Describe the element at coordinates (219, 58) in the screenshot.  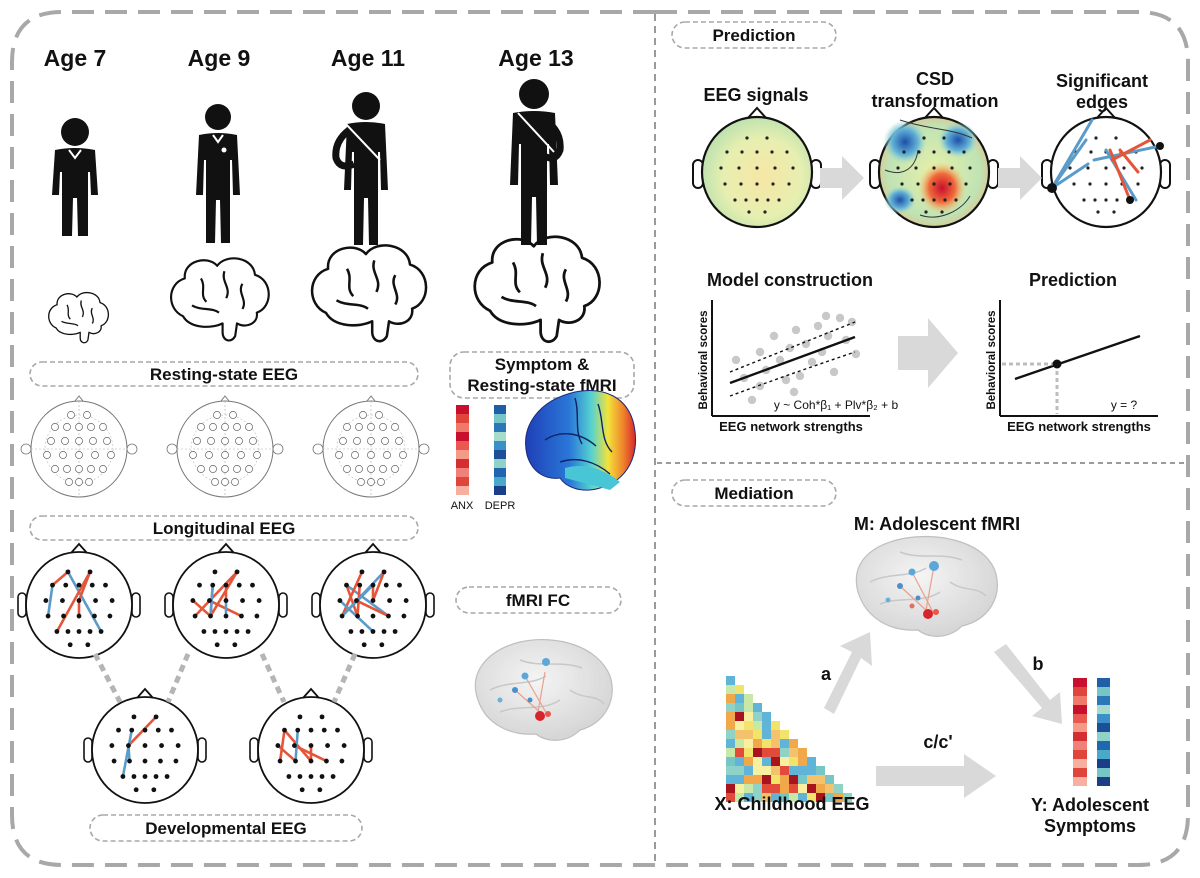
I see `age-title: Age 9` at that location.